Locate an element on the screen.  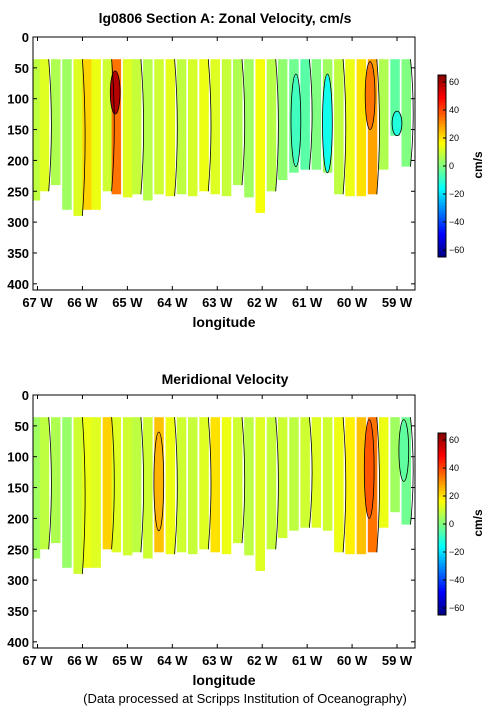
chart-title: lg0806 Section A: Zonal Velocity, cm/s is located at coordinates (225, 18).